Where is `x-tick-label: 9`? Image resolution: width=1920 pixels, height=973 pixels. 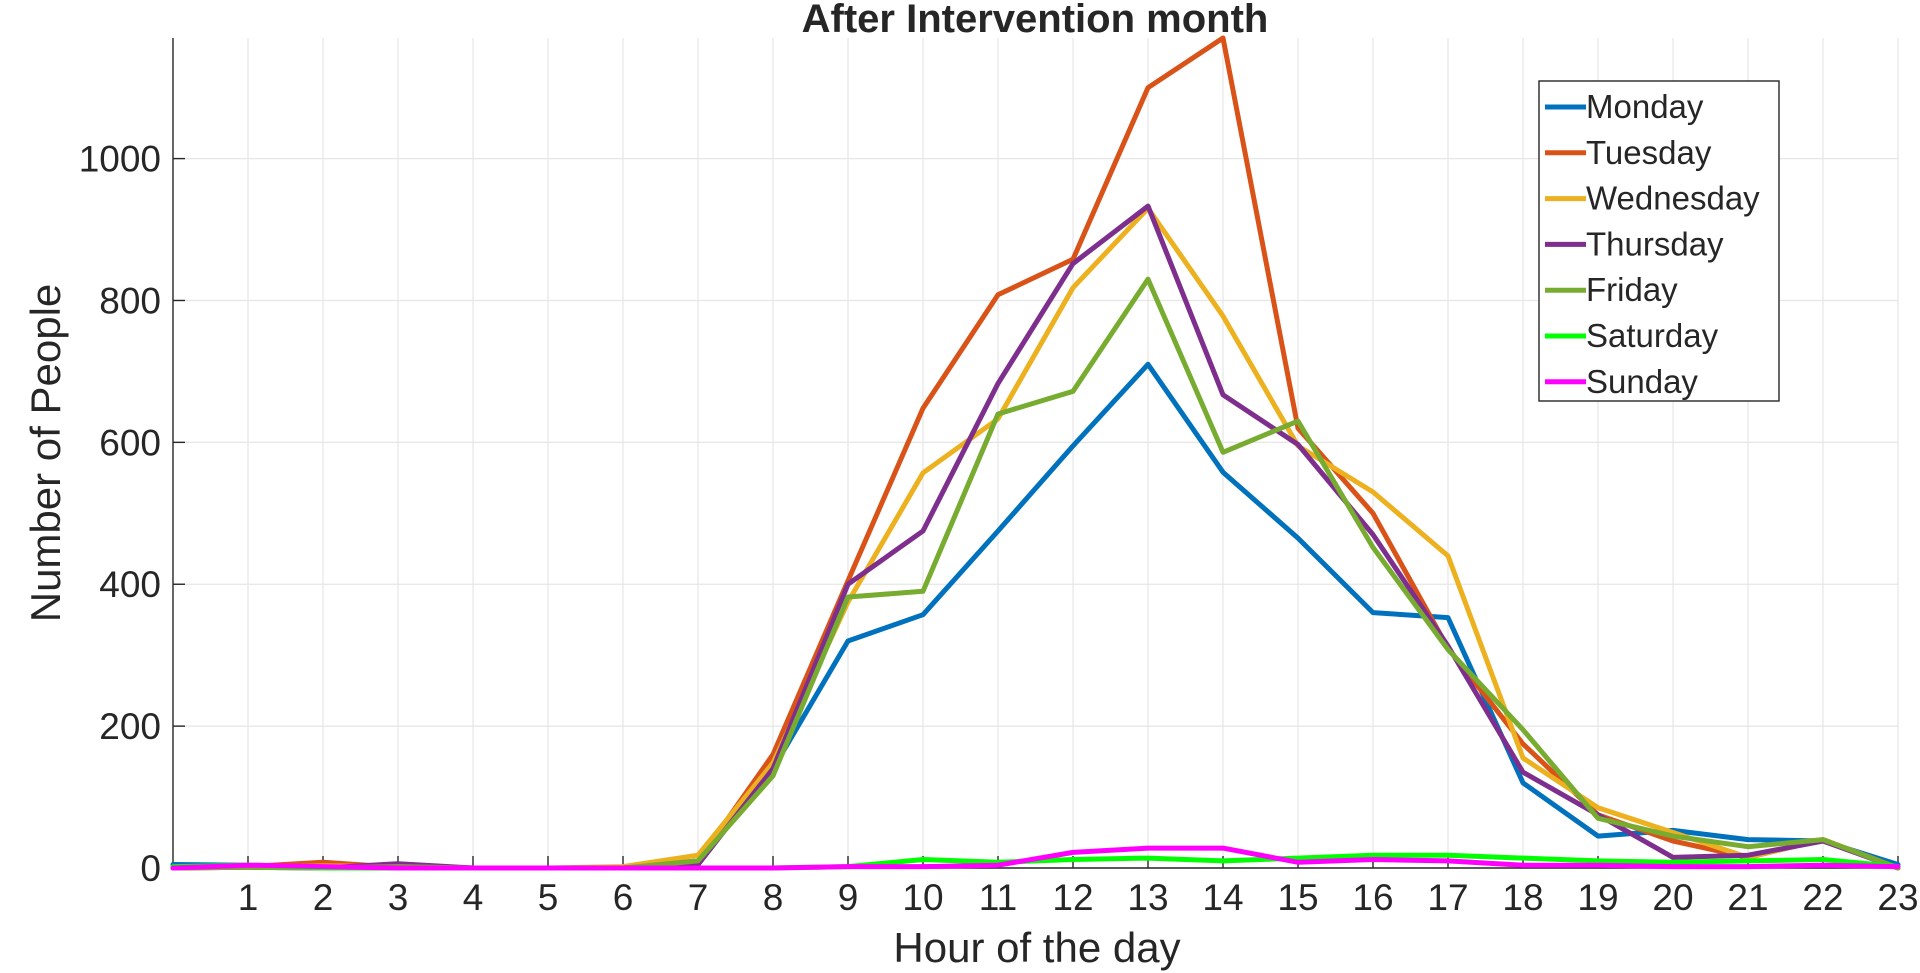
x-tick-label: 9 is located at coordinates (848, 897).